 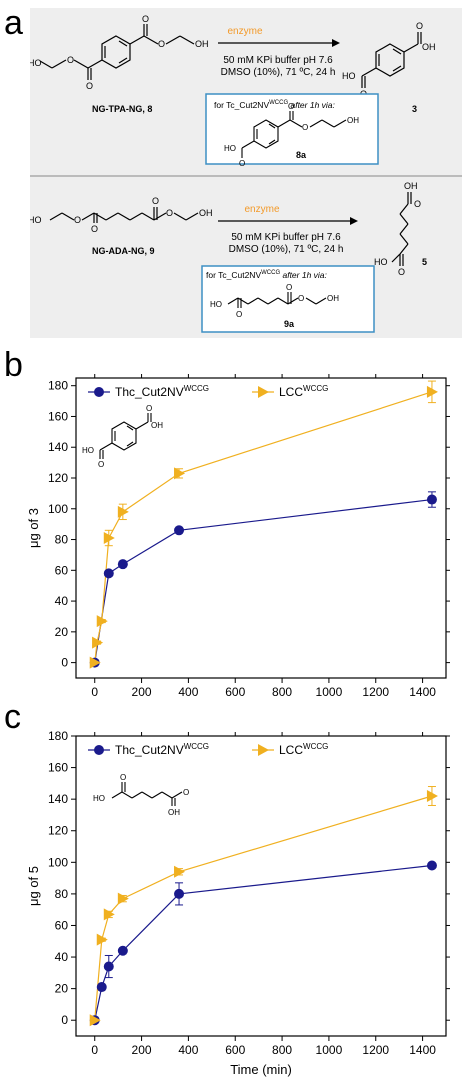 What do you see at coordinates (62, 894) in the screenshot?
I see `y-tick-label: 80` at bounding box center [62, 894].